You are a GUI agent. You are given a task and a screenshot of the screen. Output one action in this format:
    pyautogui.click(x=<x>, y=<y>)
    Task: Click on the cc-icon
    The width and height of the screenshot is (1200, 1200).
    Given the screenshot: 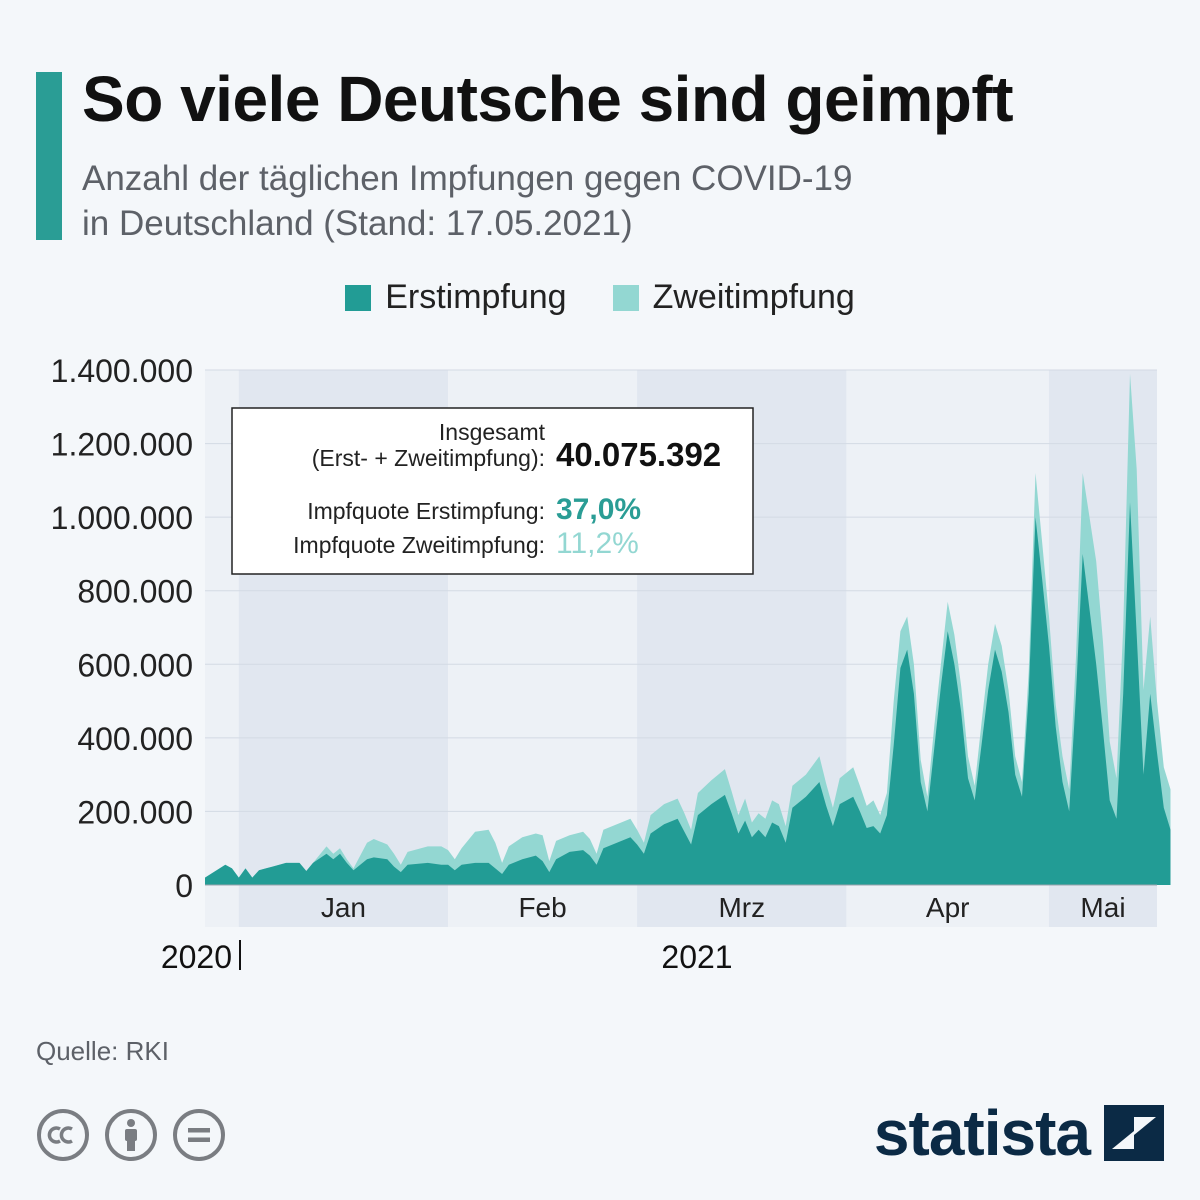 What is the action you would take?
    pyautogui.click(x=63, y=1135)
    